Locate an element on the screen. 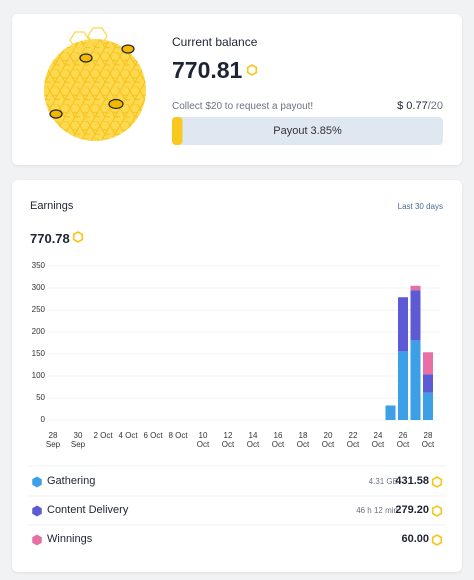 The image size is (474, 580). earnings-total: 770.78 is located at coordinates (50, 238).